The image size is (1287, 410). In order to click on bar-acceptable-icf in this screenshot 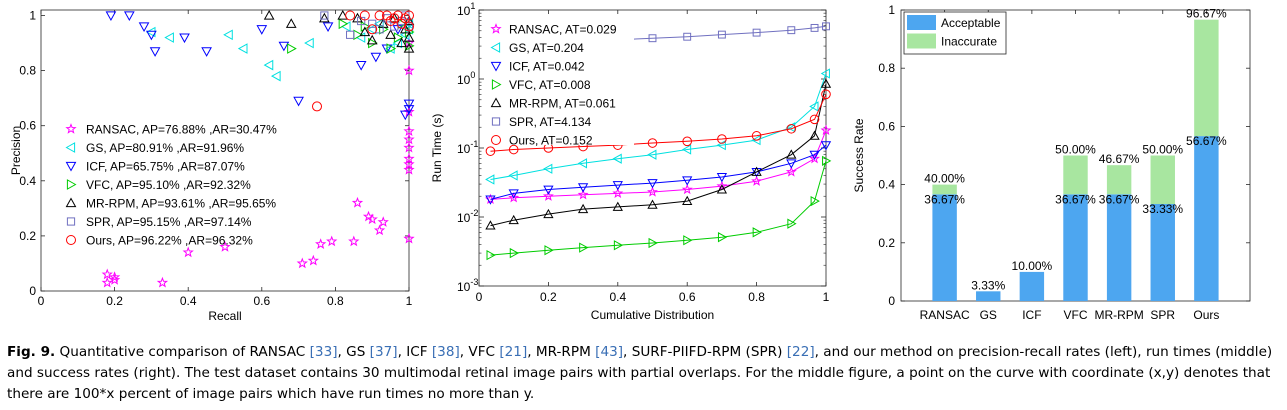, I will do `click(1032, 286)`.